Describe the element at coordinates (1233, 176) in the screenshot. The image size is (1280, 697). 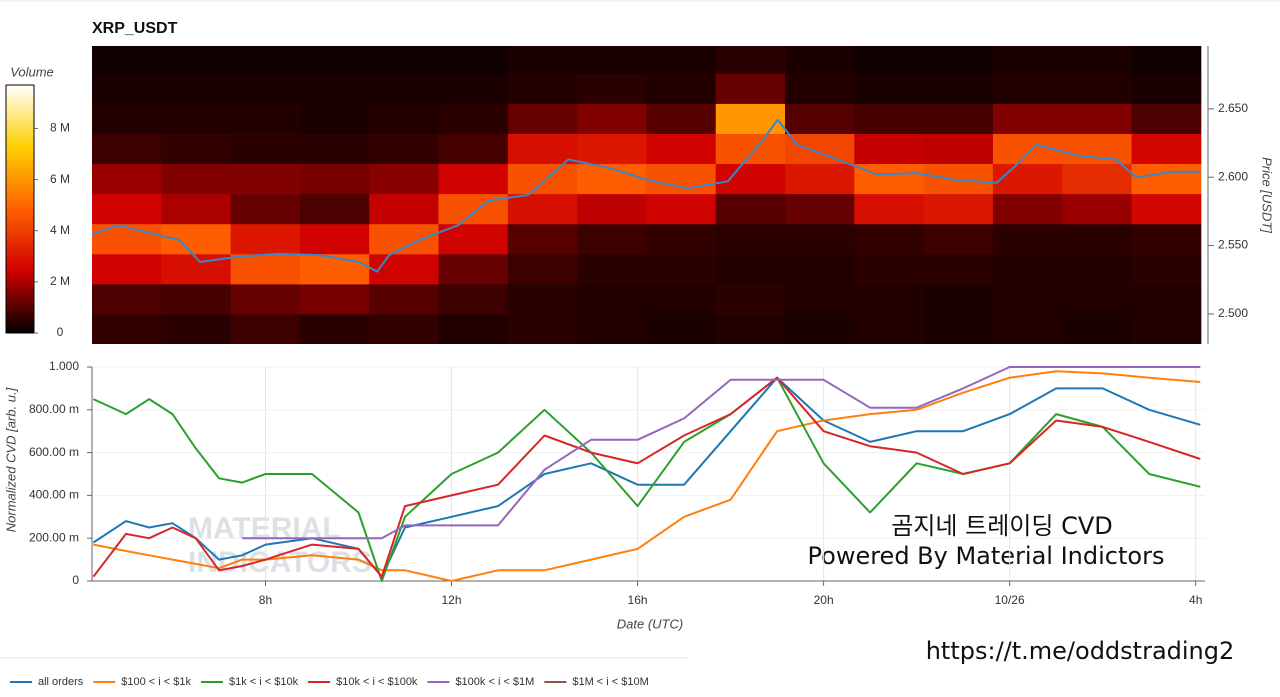
I see `y-tick-label: 2.600` at that location.